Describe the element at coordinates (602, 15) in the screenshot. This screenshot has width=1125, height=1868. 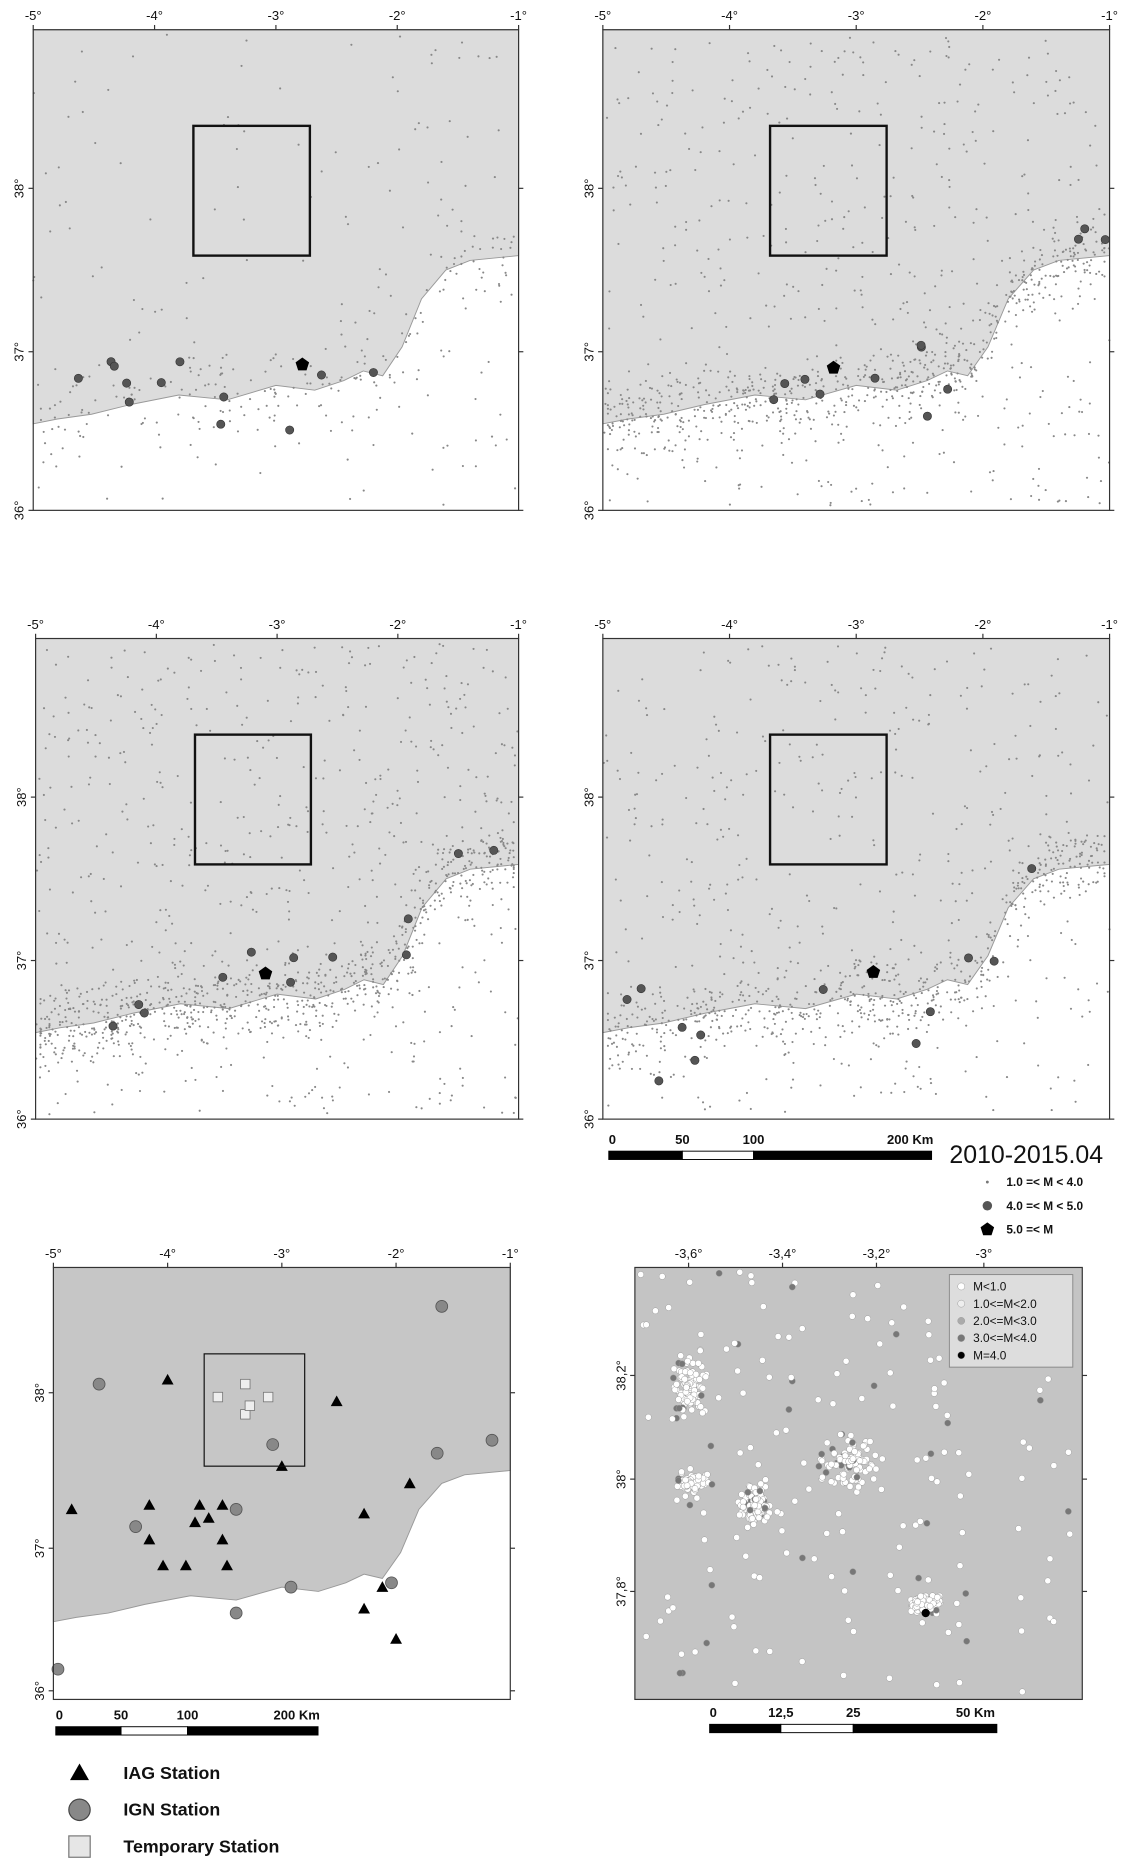
I see `x-tick-label: -5°` at that location.